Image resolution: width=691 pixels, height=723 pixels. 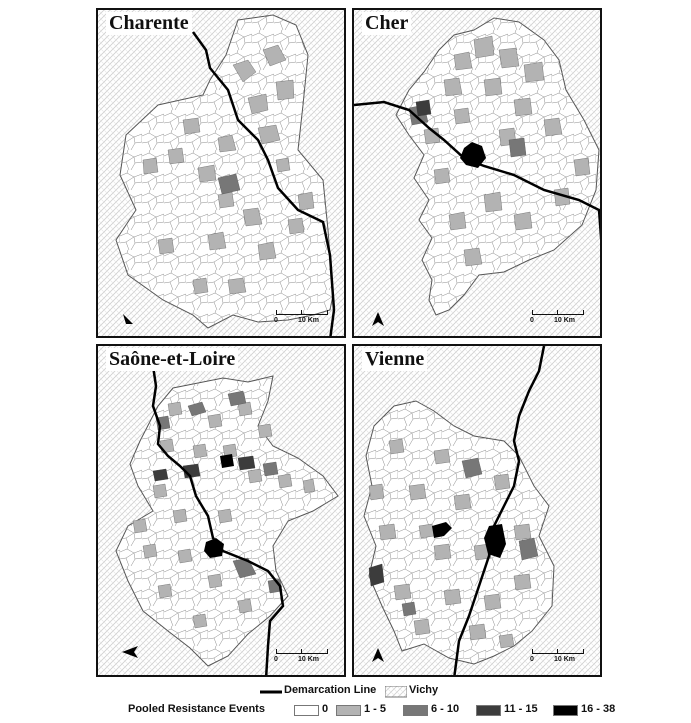 I want to click on panel-title: Vienne, so click(x=395, y=359).